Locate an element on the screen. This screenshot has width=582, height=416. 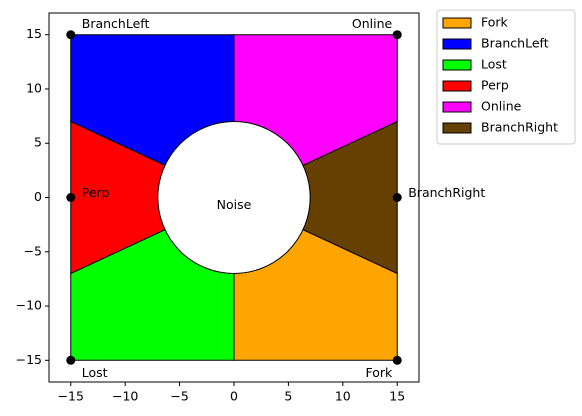
y-tick-label: −15 is located at coordinates (29, 359).